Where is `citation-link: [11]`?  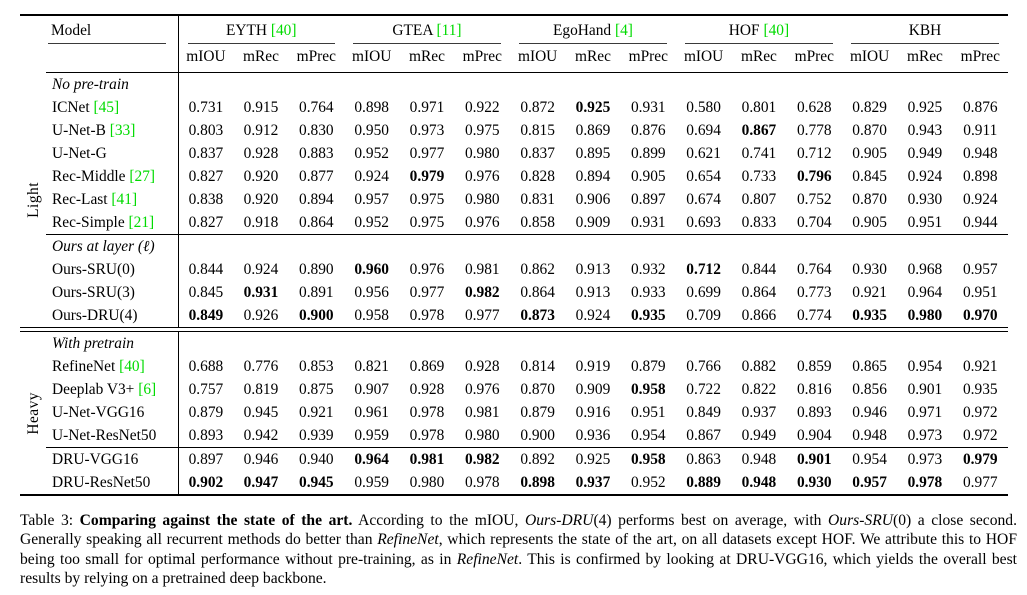 citation-link: [11] is located at coordinates (449, 30).